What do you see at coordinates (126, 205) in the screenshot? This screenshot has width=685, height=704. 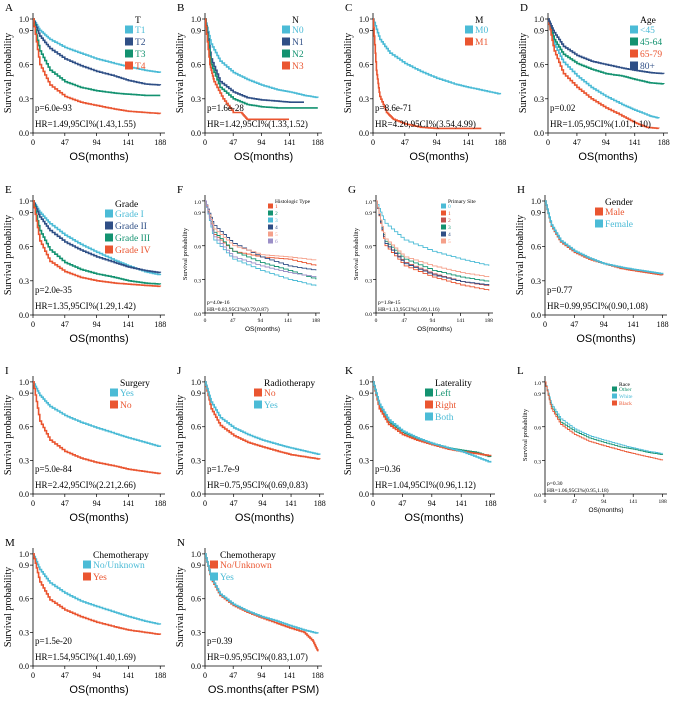 I see `legend-title: Grade` at bounding box center [126, 205].